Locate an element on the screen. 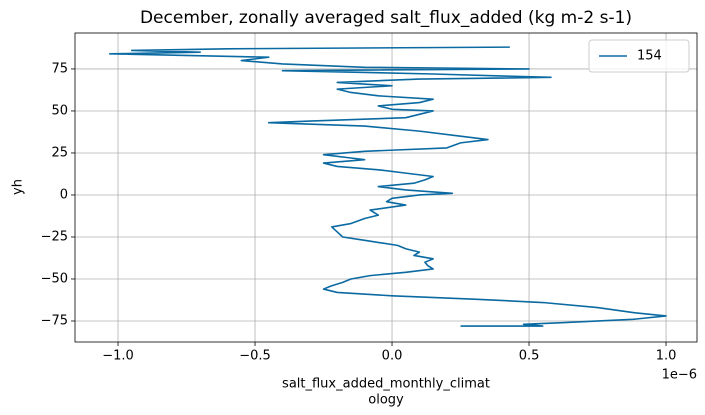 The height and width of the screenshot is (415, 705). y-tick-label: 50 is located at coordinates (59, 110).